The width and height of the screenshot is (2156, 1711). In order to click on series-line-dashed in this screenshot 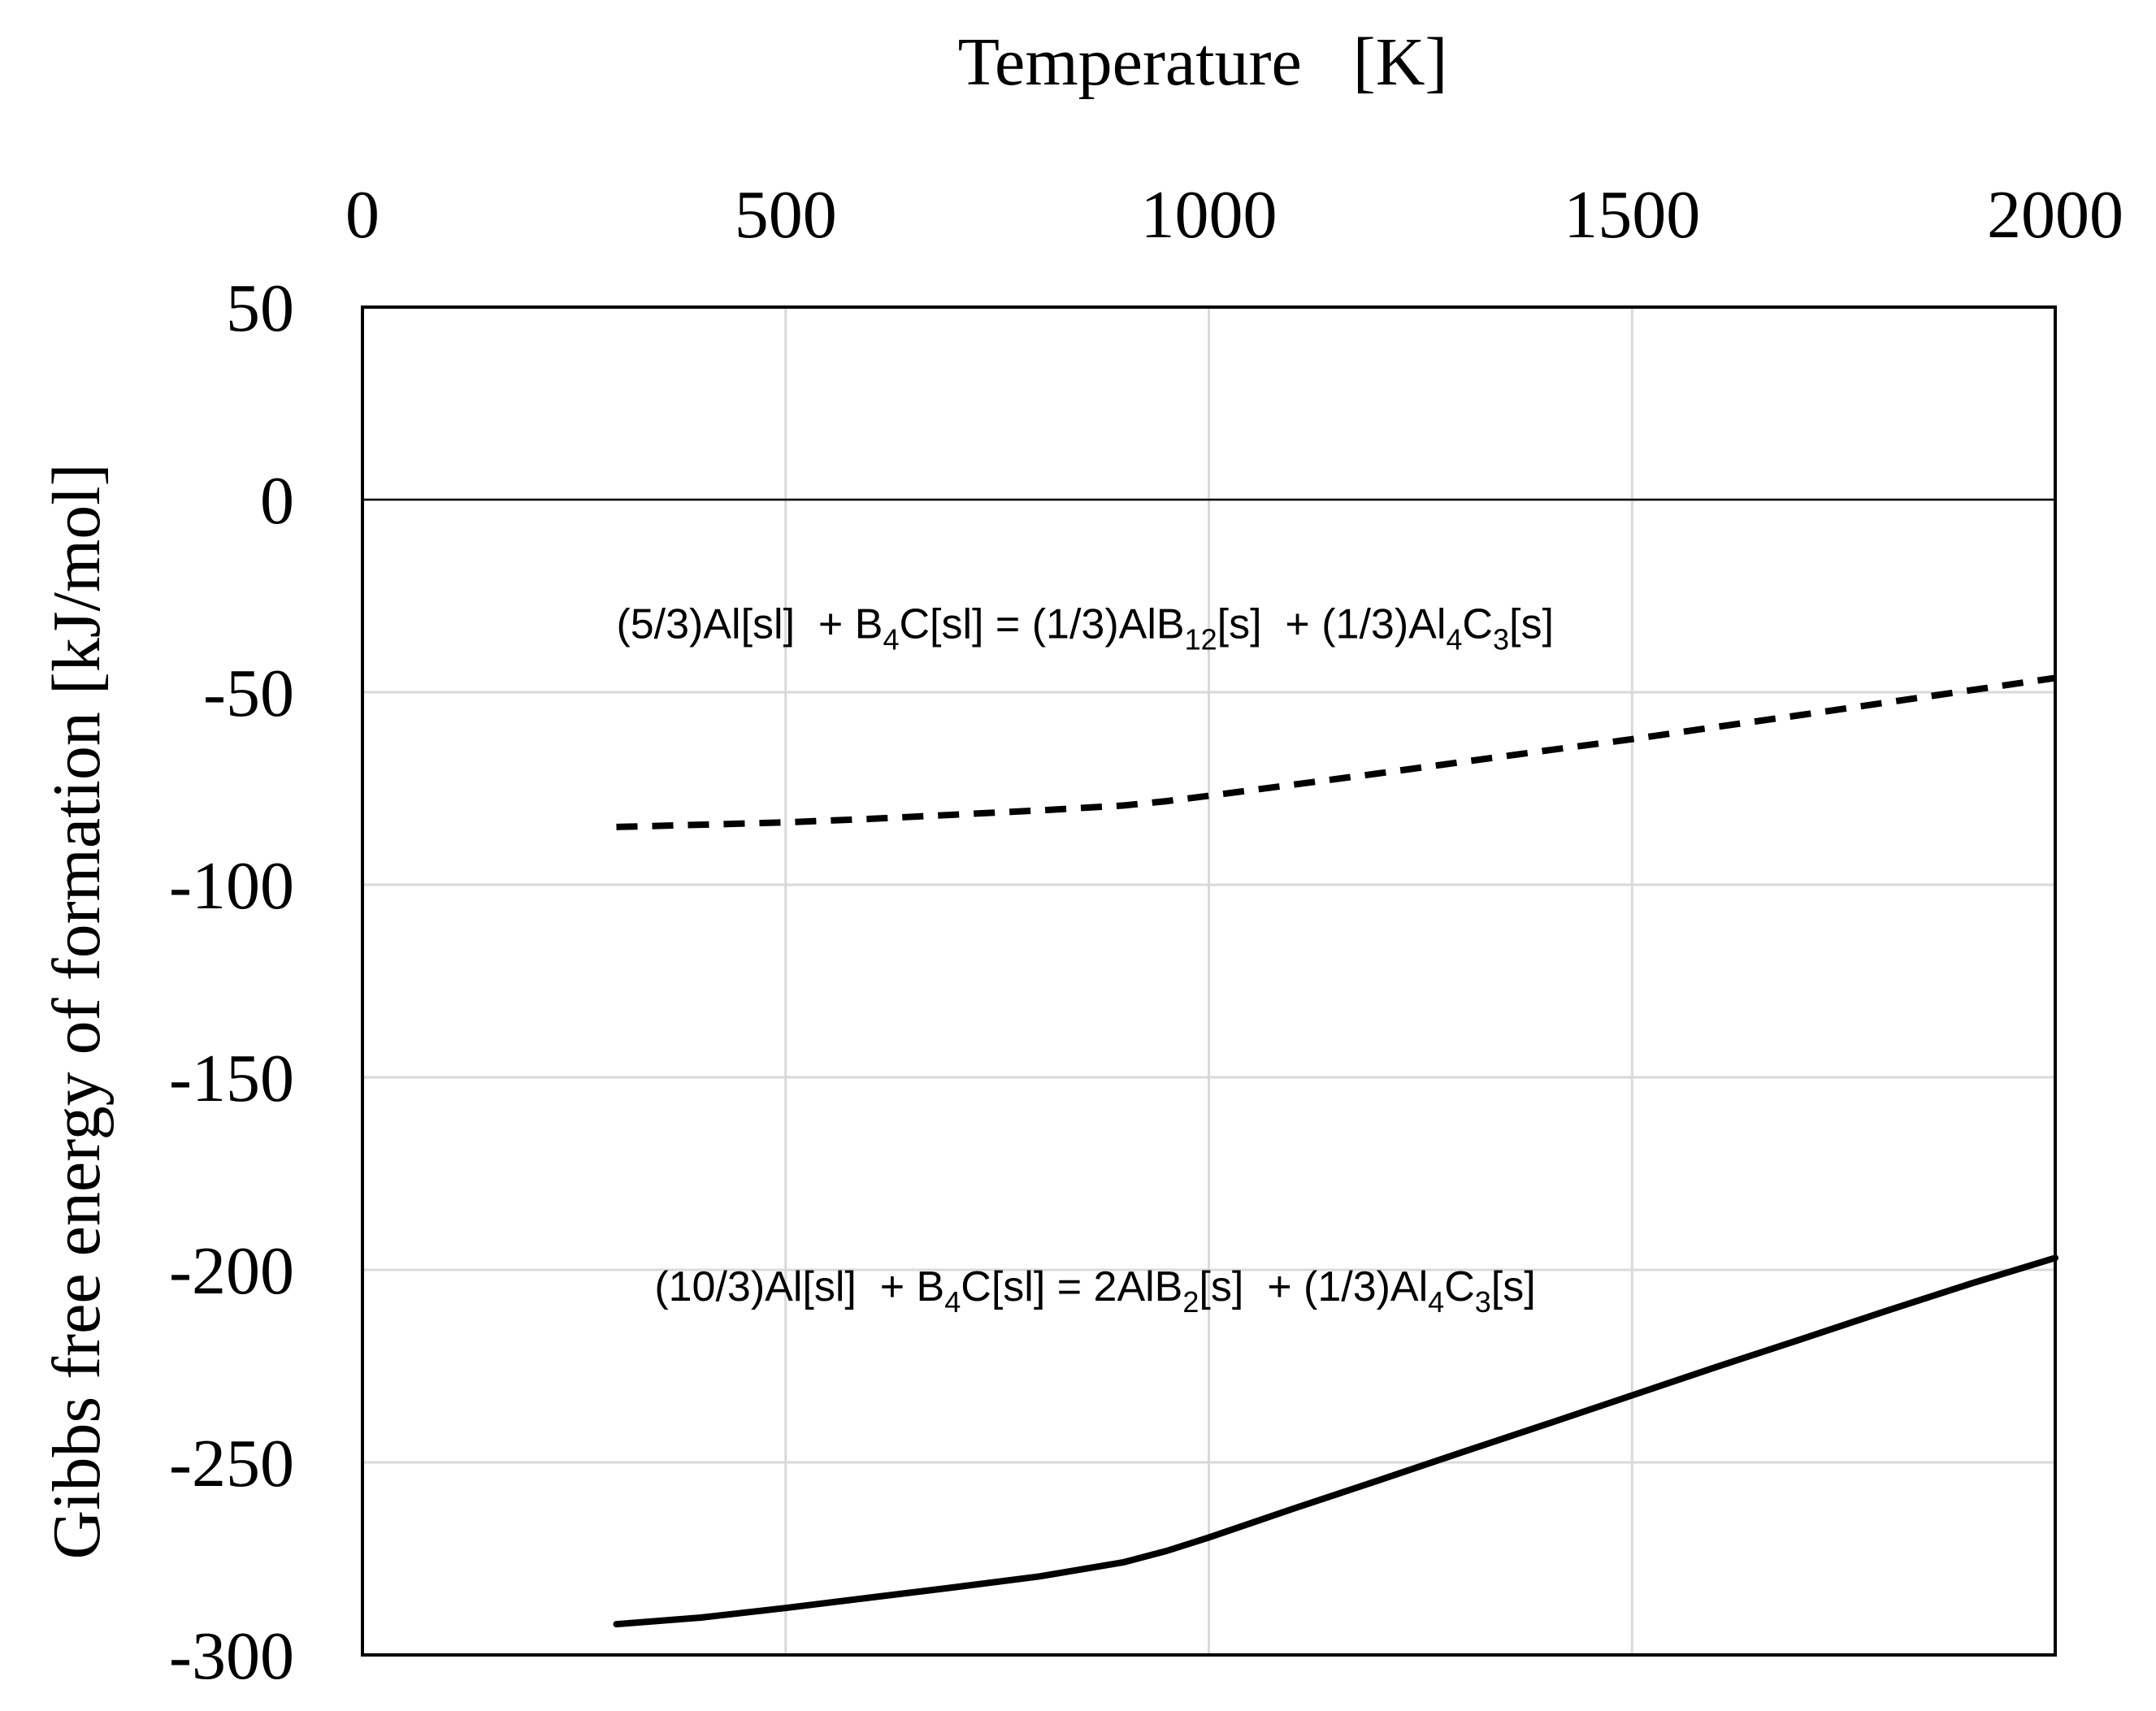, I will do `click(1336, 752)`.